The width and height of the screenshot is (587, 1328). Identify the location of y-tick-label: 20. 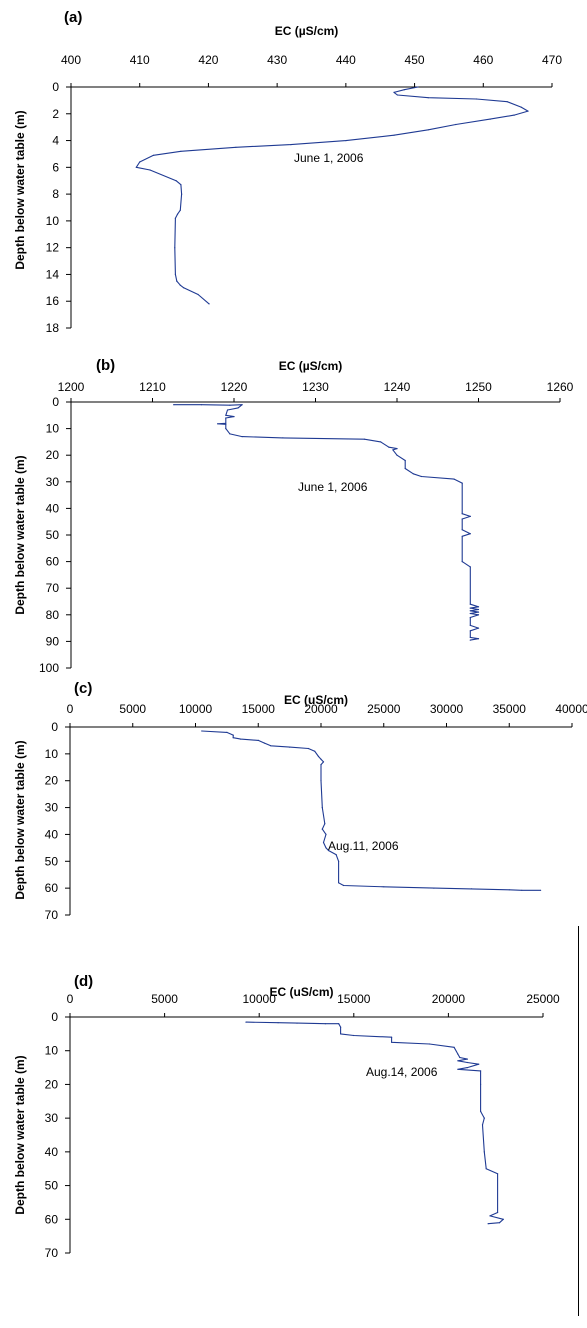
(53, 455).